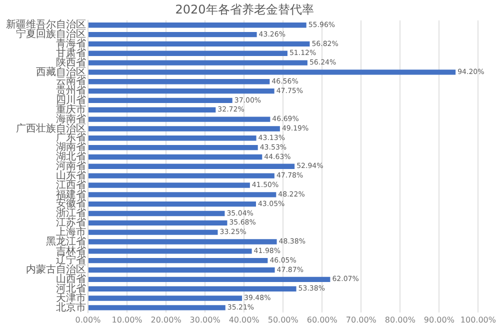  What do you see at coordinates (71, 109) in the screenshot?
I see `y-tick-label: 重庆市` at bounding box center [71, 109].